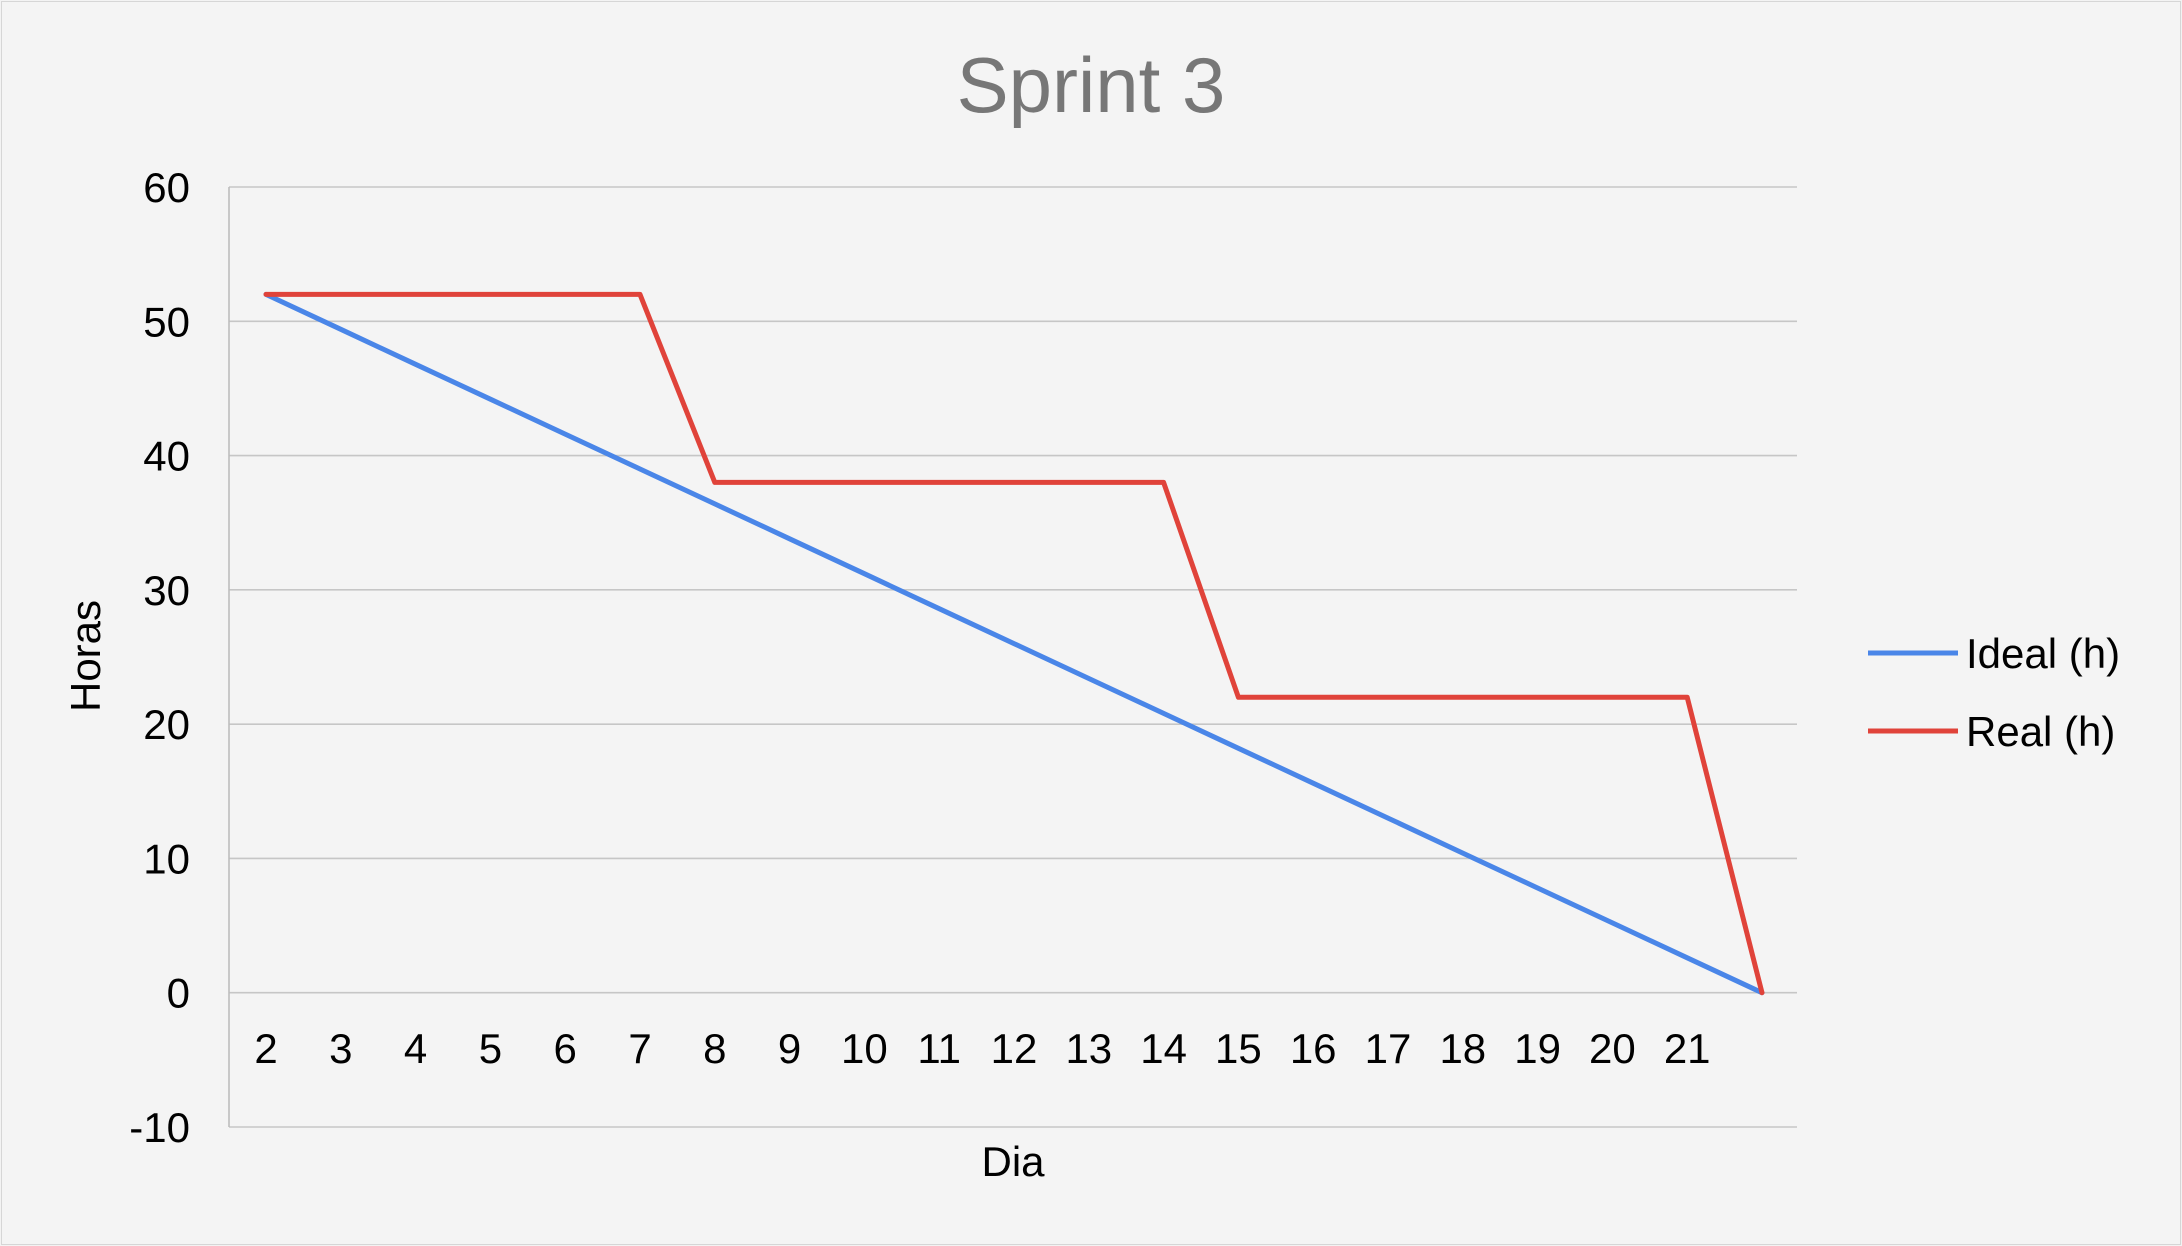 The image size is (2182, 1246). I want to click on y-axis-ticks: 60 50 40 30 20 10 0 -10, so click(159, 657).